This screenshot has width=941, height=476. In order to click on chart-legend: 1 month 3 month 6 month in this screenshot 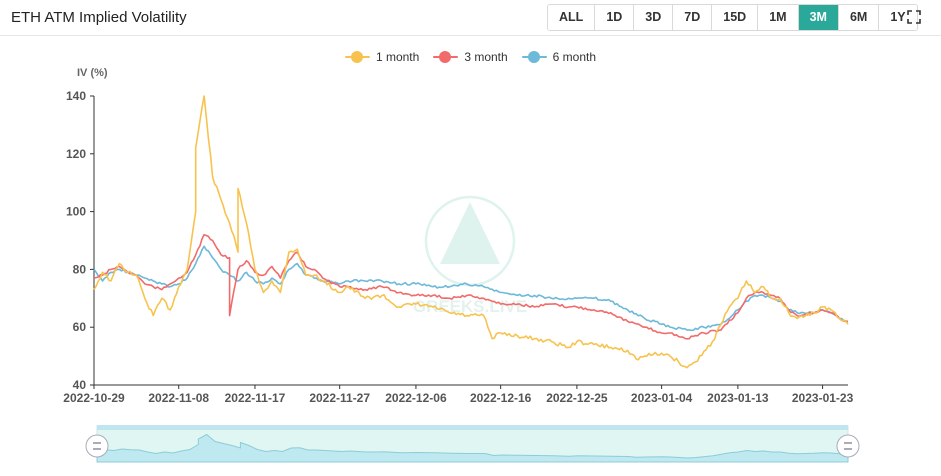, I will do `click(470, 57)`.